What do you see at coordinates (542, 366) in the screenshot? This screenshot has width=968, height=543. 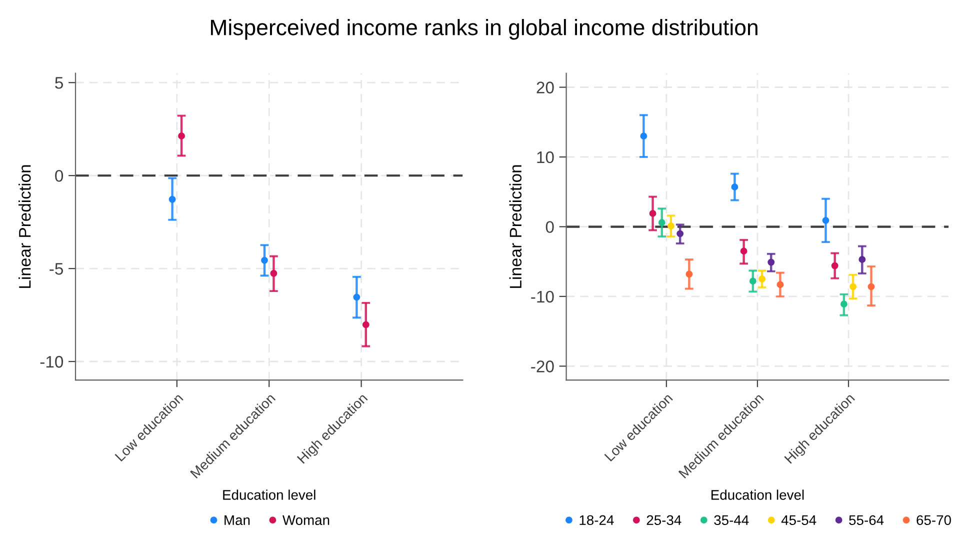 I see `y-tick-label: -20` at bounding box center [542, 366].